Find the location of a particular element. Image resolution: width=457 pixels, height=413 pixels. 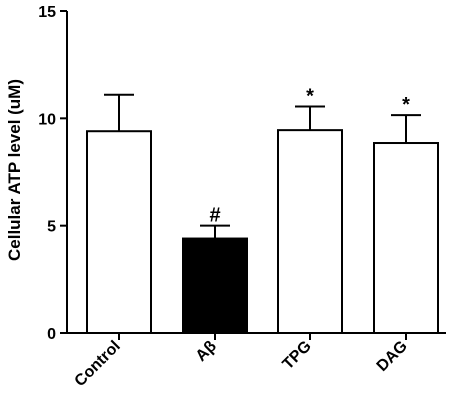

y-tick-label: 0 is located at coordinates (51, 334).